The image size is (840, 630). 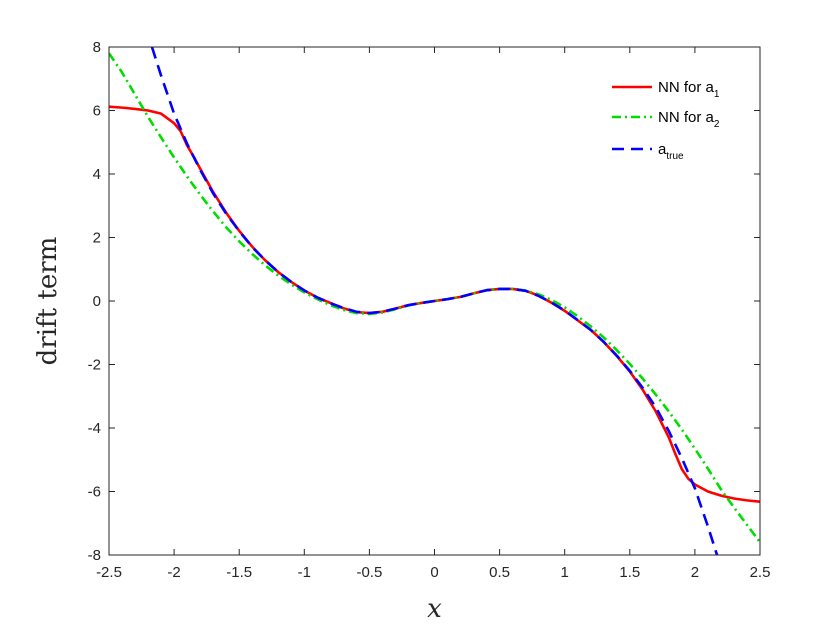 What do you see at coordinates (94, 428) in the screenshot?
I see `y-tick-label: -4` at bounding box center [94, 428].